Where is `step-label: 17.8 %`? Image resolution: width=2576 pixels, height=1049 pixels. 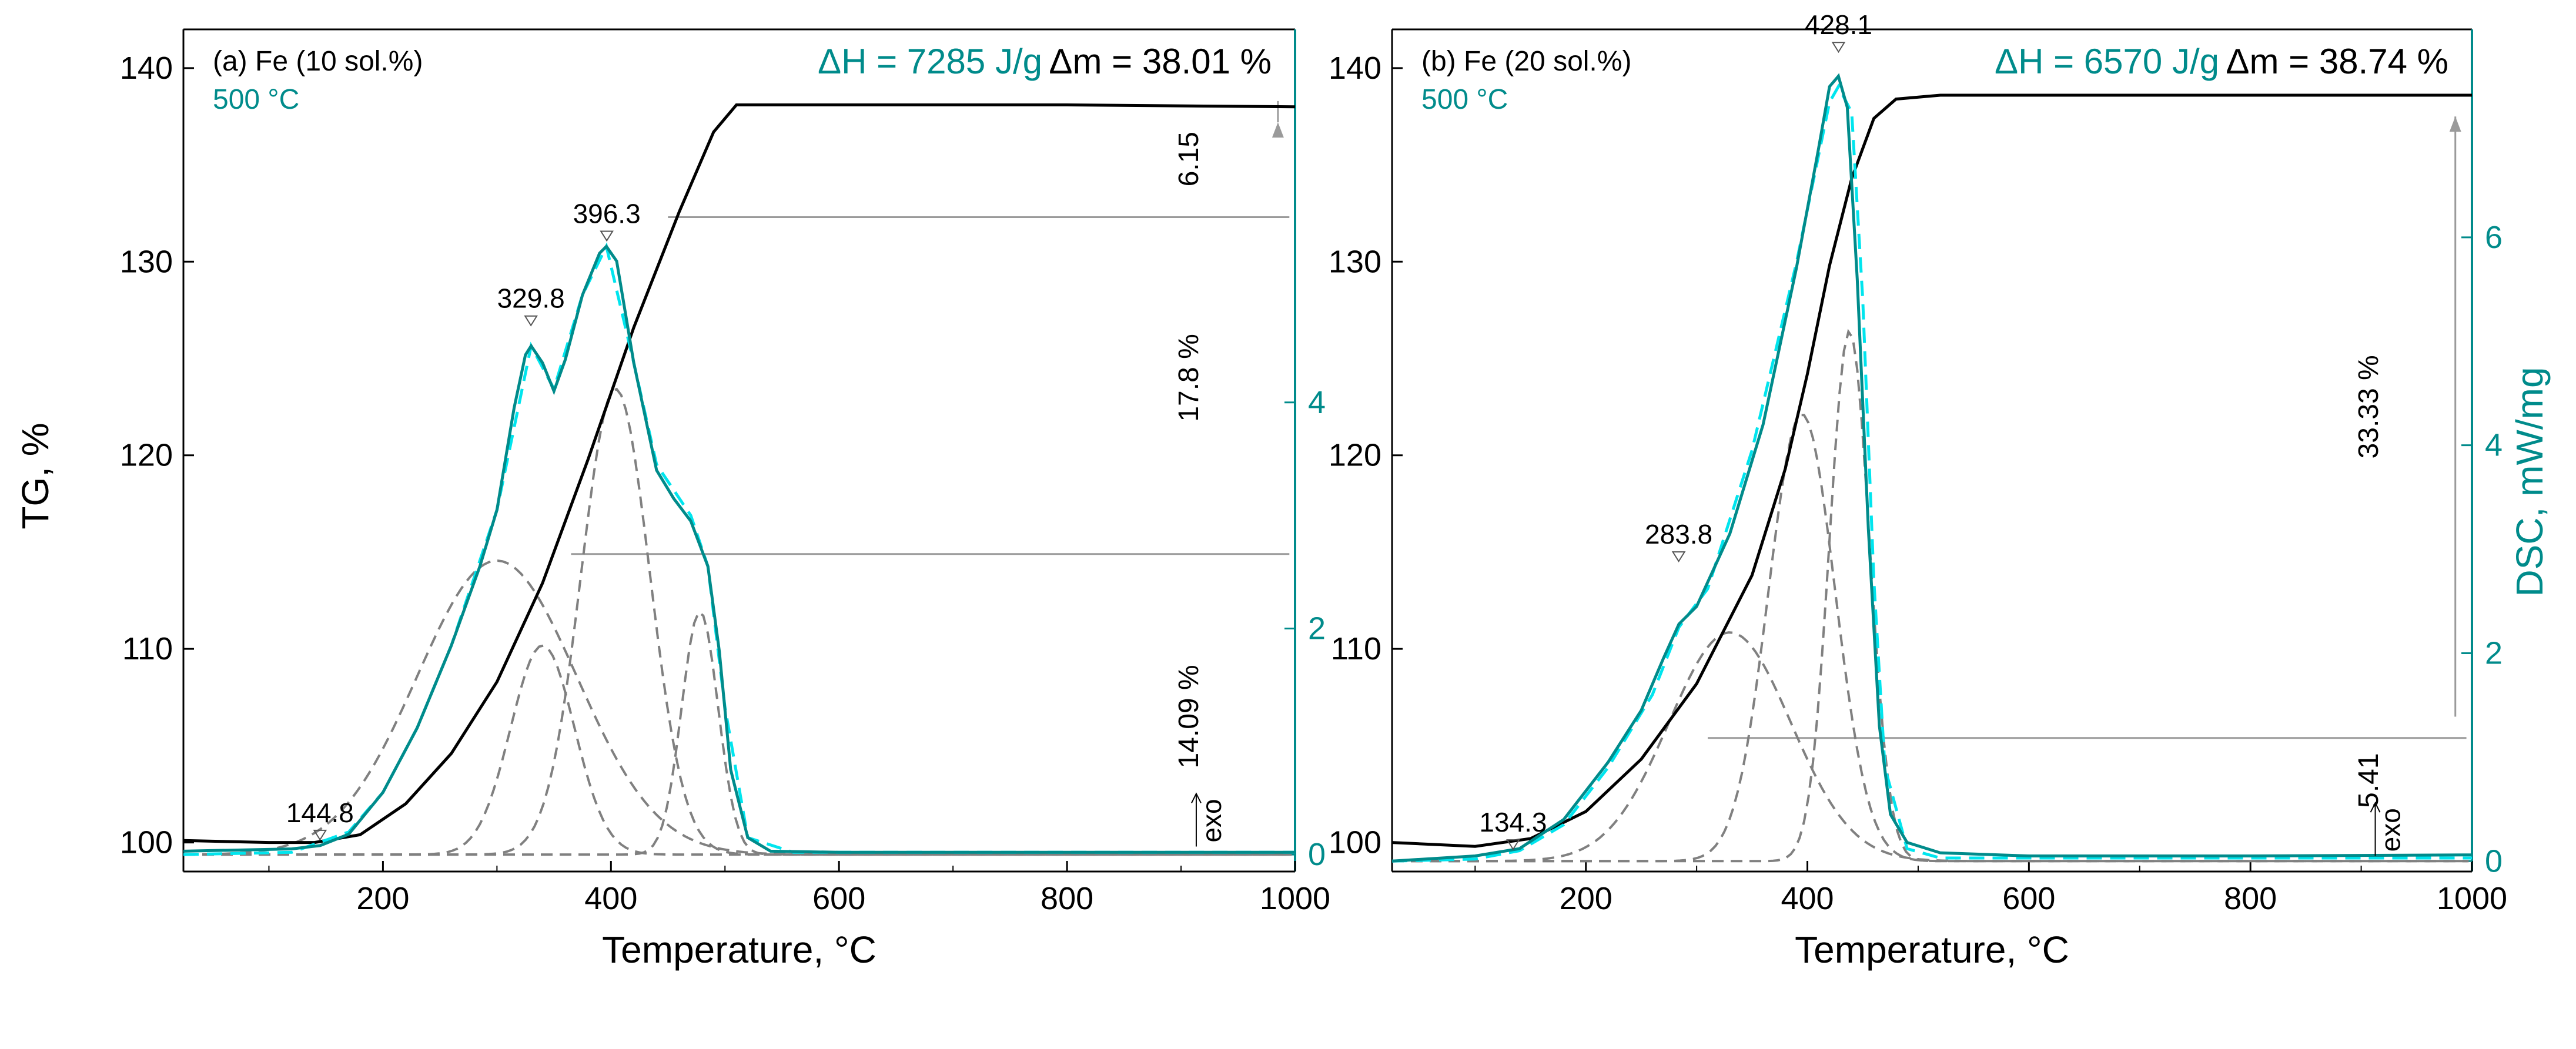 step-label: 17.8 % is located at coordinates (1189, 377).